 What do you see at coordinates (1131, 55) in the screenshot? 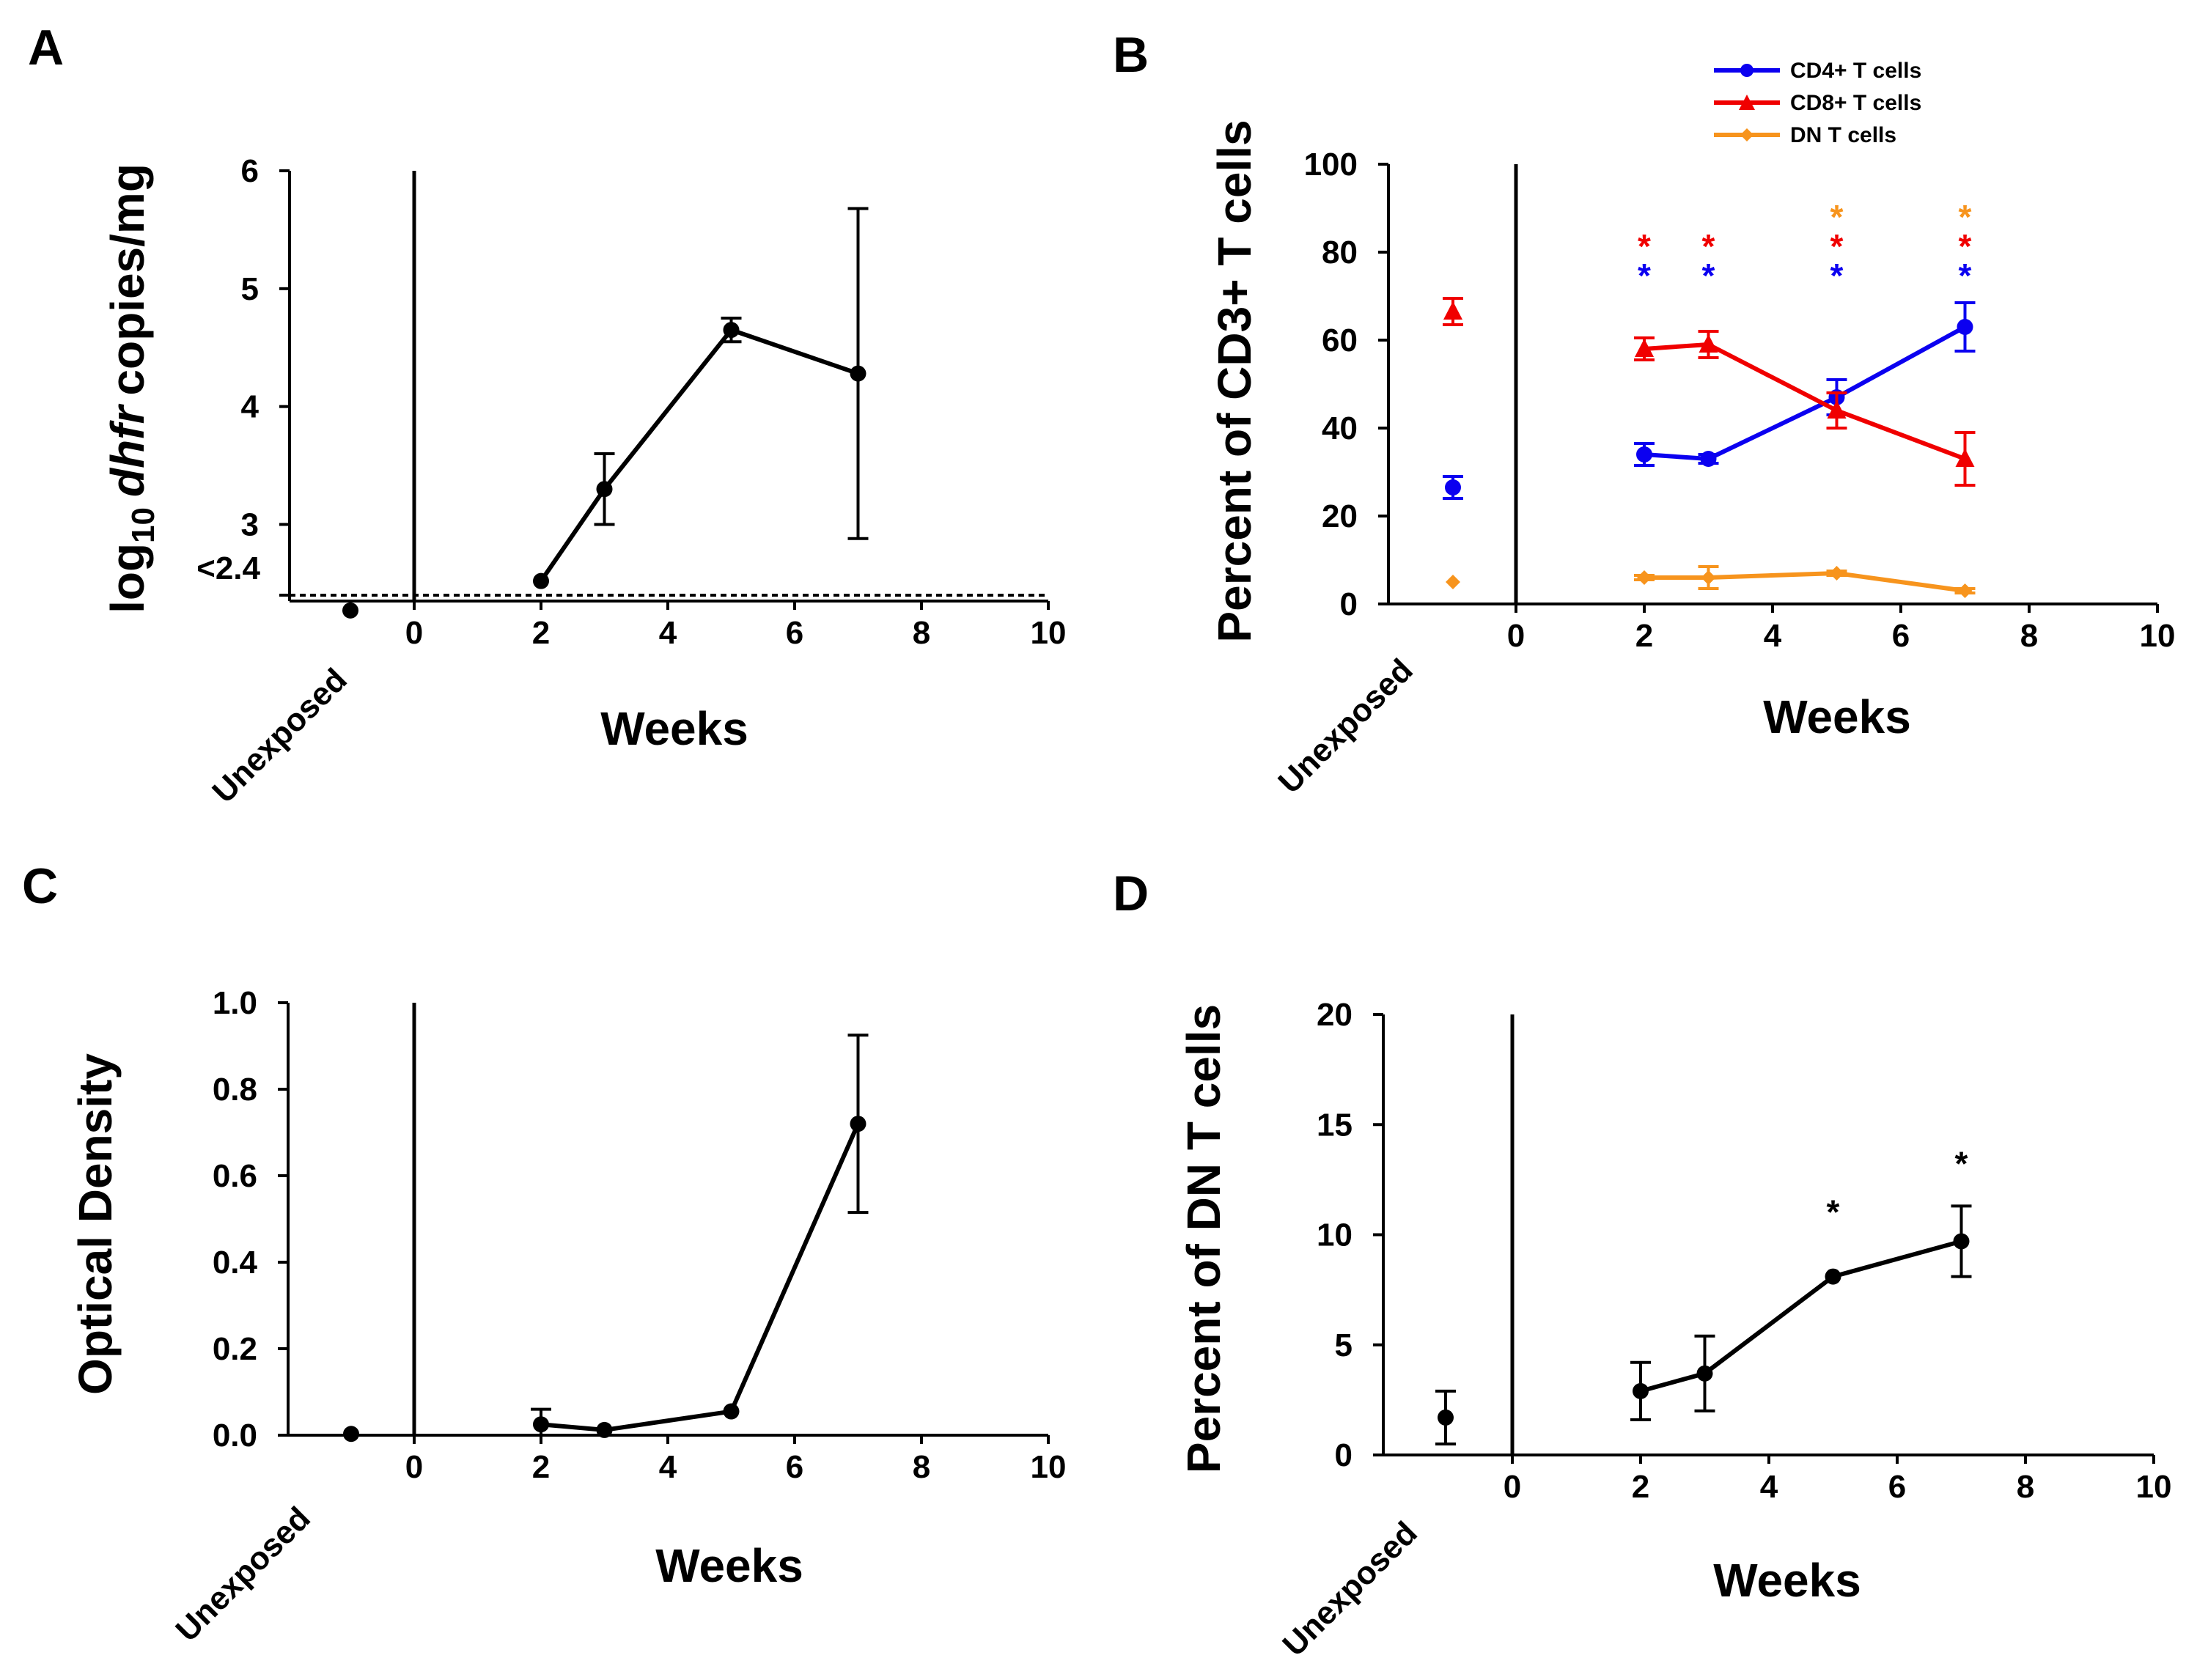
I see `panel-b-letter: B` at bounding box center [1131, 55].